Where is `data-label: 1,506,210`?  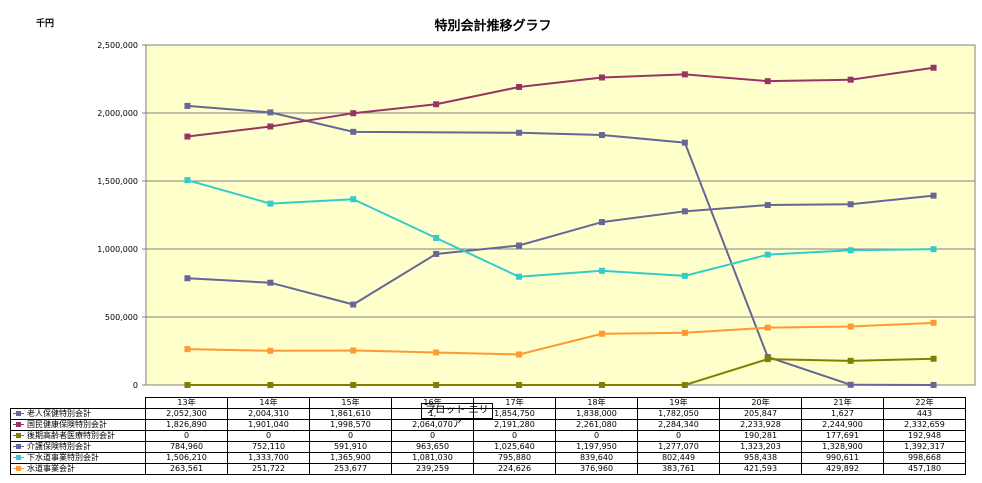
data-label: 1,506,210 is located at coordinates (186, 458).